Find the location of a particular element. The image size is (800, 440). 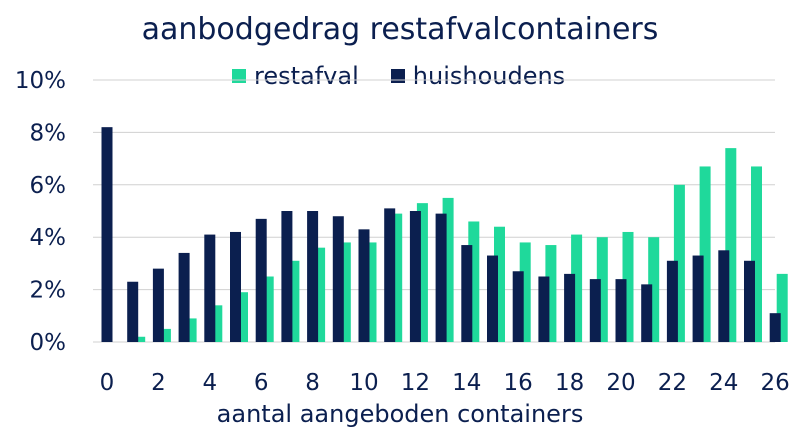

x-axis-ticks: 0 2 4 6 8 10 12 14 16 18 20 22 24 26 is located at coordinates (445, 383).